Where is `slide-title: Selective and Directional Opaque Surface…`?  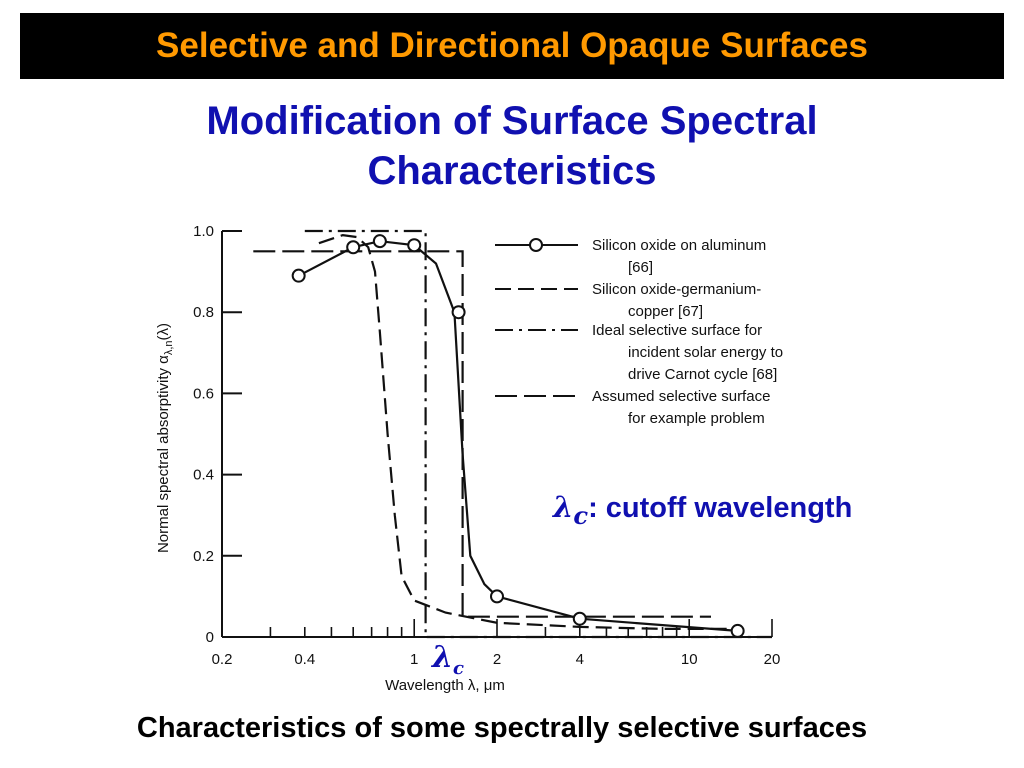
slide-title: Selective and Directional Opaque Surface… is located at coordinates (512, 45).